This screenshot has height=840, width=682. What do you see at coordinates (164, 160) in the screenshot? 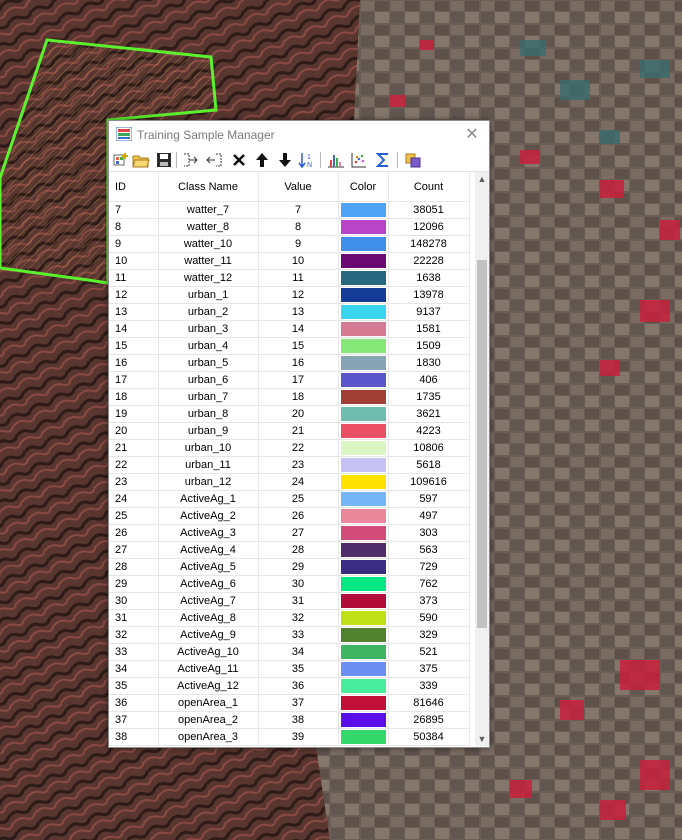
I see `save-icon` at bounding box center [164, 160].